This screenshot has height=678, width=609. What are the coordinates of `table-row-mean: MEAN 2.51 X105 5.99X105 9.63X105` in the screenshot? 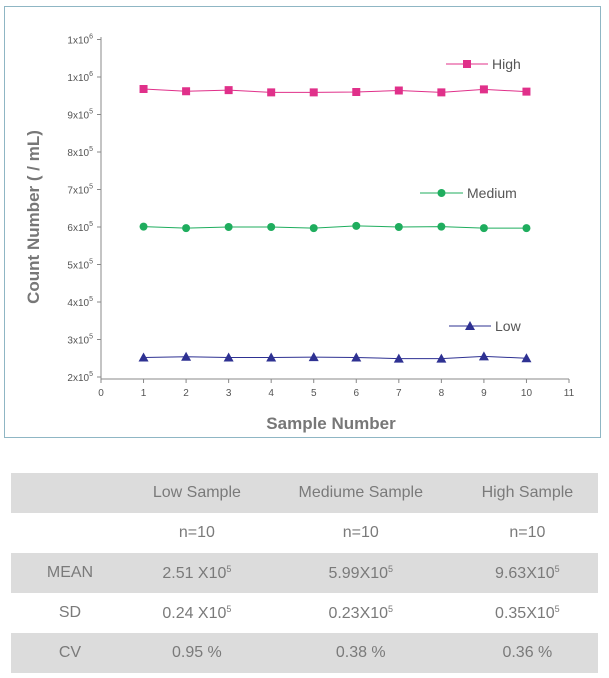 It's located at (304, 573).